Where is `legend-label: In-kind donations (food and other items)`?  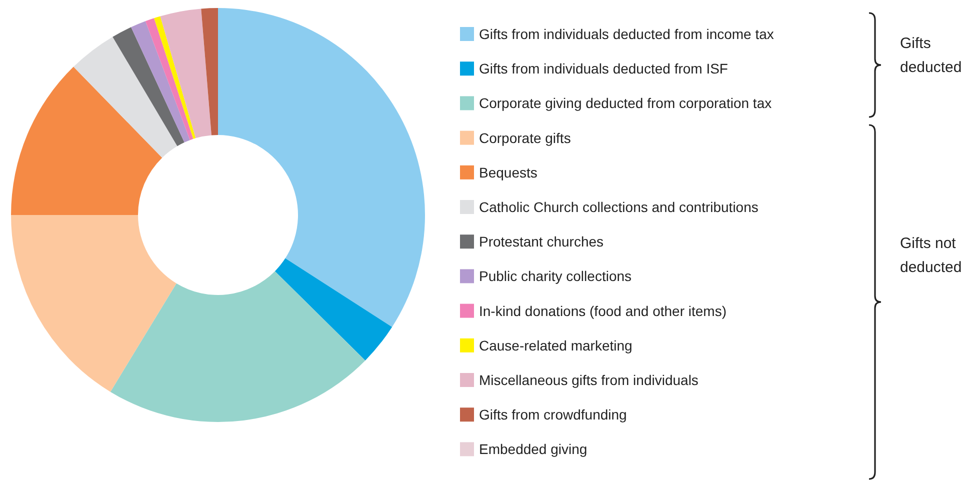
legend-label: In-kind donations (food and other items) is located at coordinates (602, 310).